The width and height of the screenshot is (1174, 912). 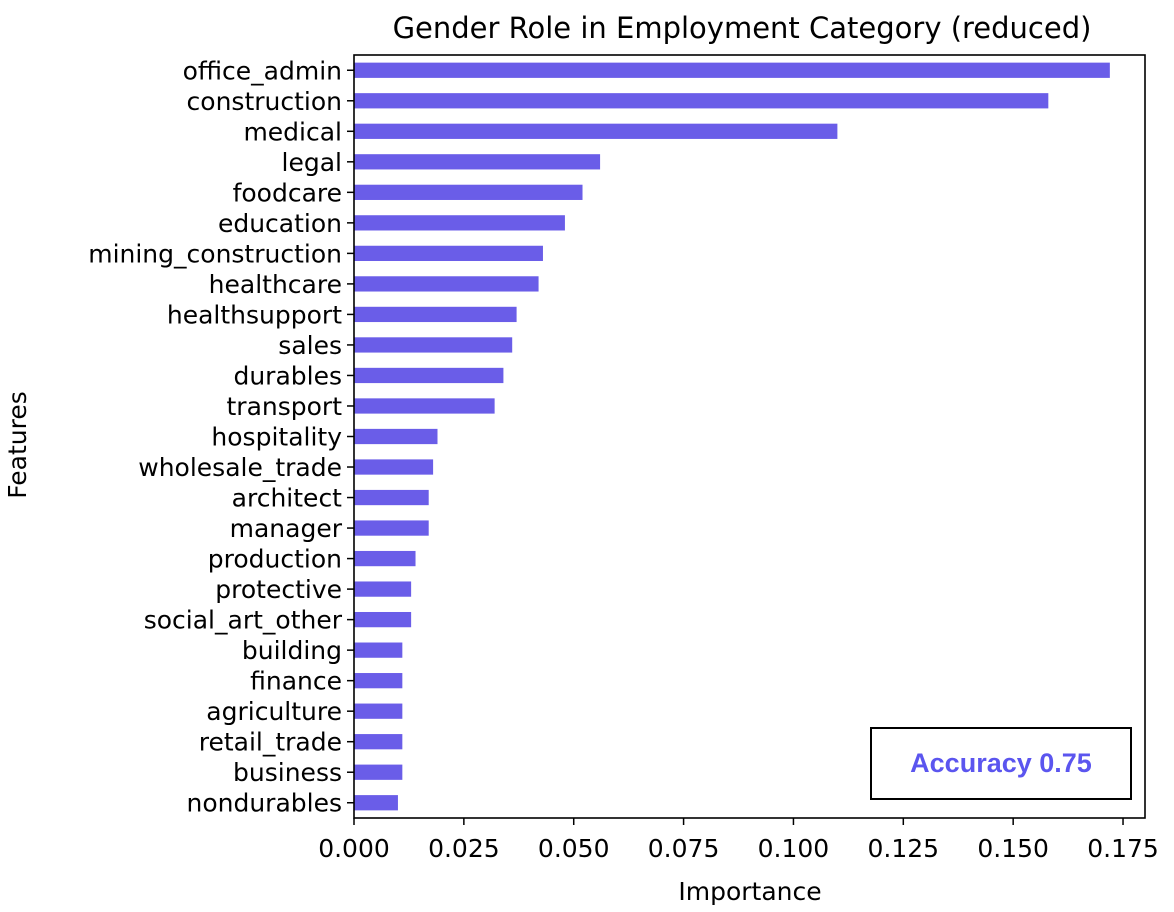 I want to click on y-tick-label-production: production, so click(x=275, y=559).